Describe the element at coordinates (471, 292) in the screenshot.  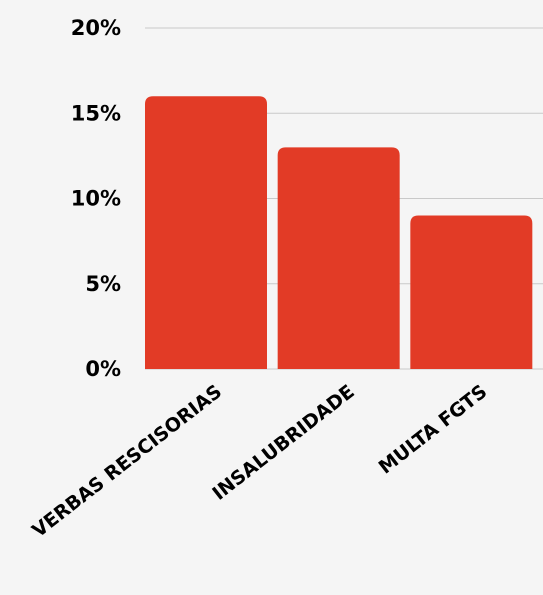
I see `bar-multa-fgts` at that location.